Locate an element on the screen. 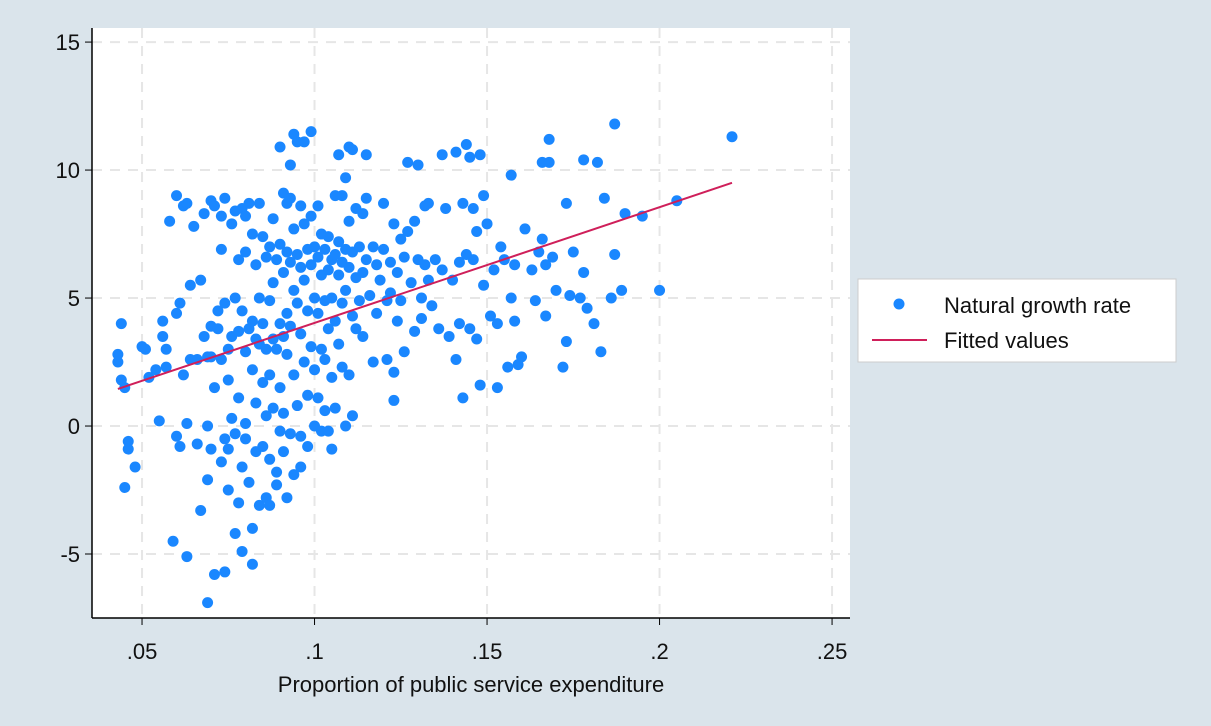  legend-label-scatter: Natural growth rate is located at coordinates (1037, 305).